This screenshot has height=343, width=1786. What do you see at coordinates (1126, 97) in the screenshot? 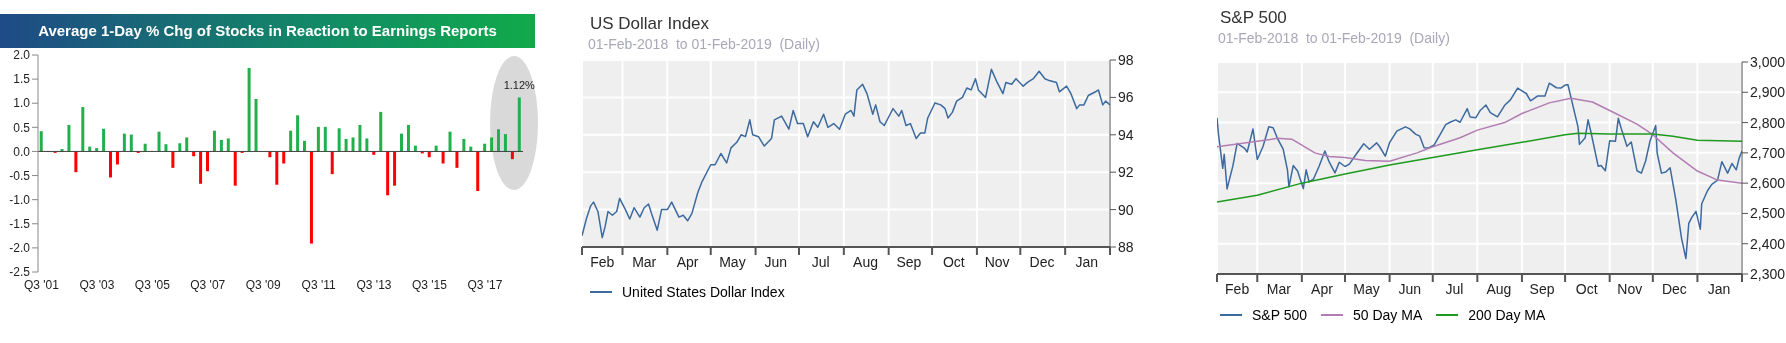
I see `y-tick-label: 96` at bounding box center [1126, 97].